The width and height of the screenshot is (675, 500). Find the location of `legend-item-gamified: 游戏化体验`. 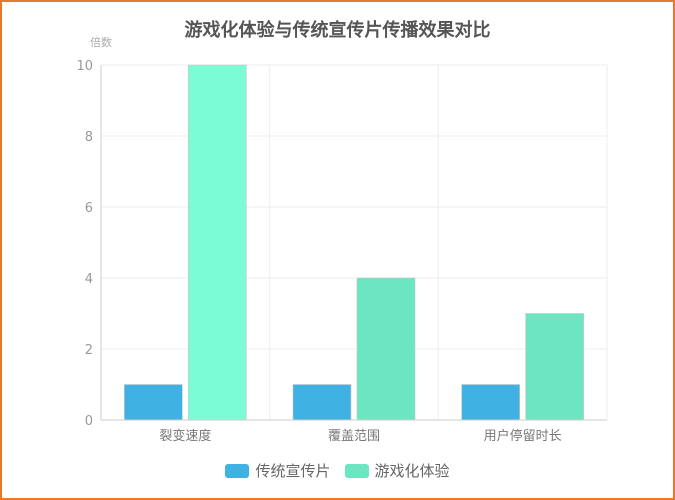

legend-item-gamified: 游戏化体验 is located at coordinates (397, 470).